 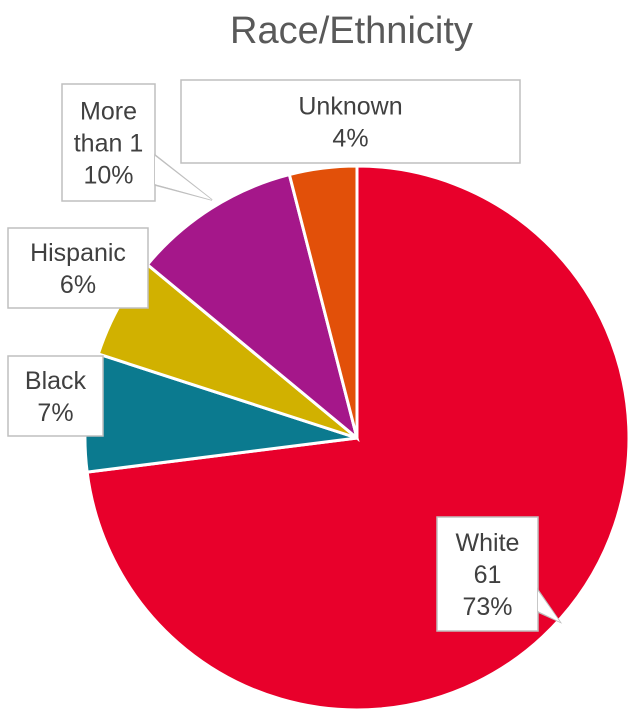 I want to click on data-label-percent: 4%, so click(x=350, y=138).